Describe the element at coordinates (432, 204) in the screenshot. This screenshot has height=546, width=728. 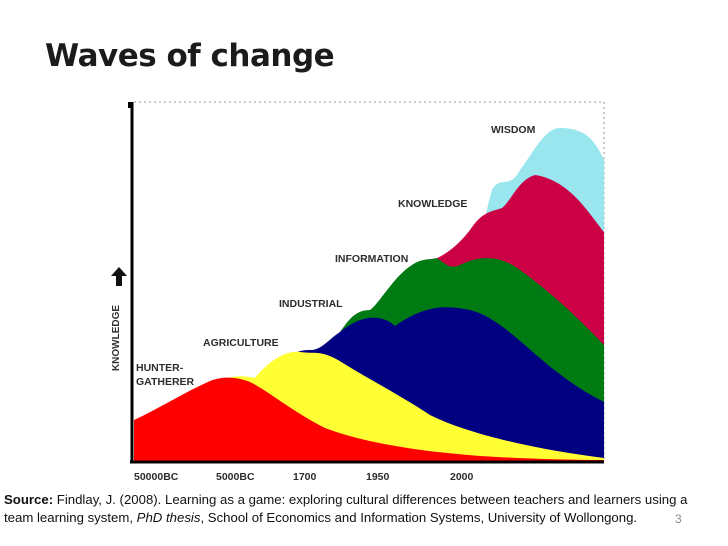
I see `label-knowledge: KNOWLEDGE` at that location.